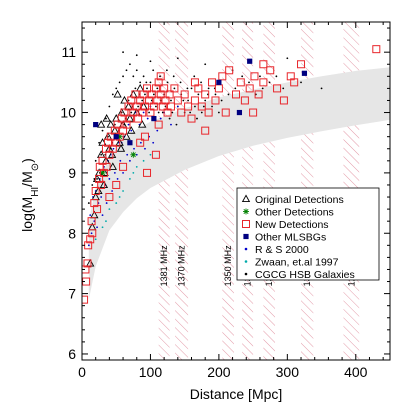  What do you see at coordinates (305, 275) in the screenshot?
I see `legend-label: CGCG HSB Galaxies` at bounding box center [305, 275].